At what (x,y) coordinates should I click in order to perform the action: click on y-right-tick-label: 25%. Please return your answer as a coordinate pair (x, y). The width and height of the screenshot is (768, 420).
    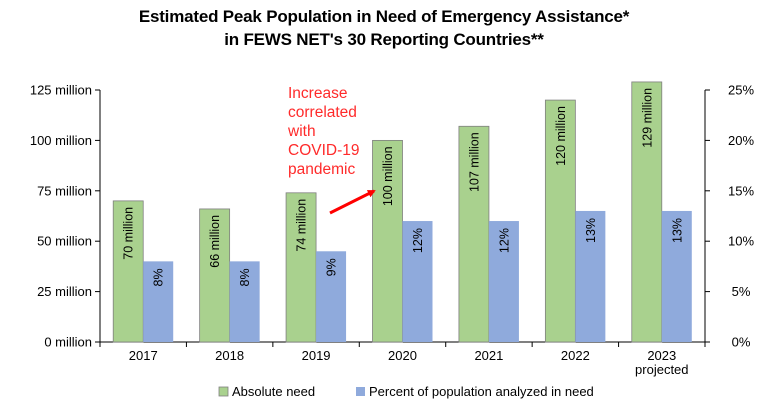
    Looking at the image, I should click on (741, 90).